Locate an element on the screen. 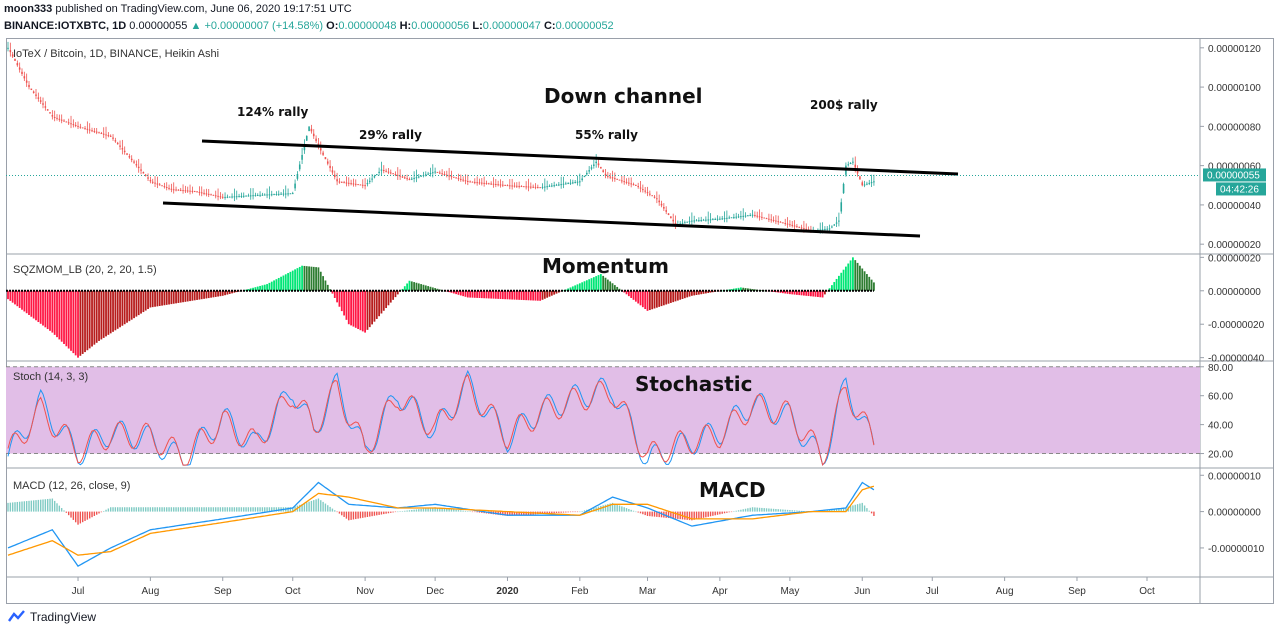 This screenshot has height=634, width=1280. tradingview-brand: TradingView is located at coordinates (52, 617).